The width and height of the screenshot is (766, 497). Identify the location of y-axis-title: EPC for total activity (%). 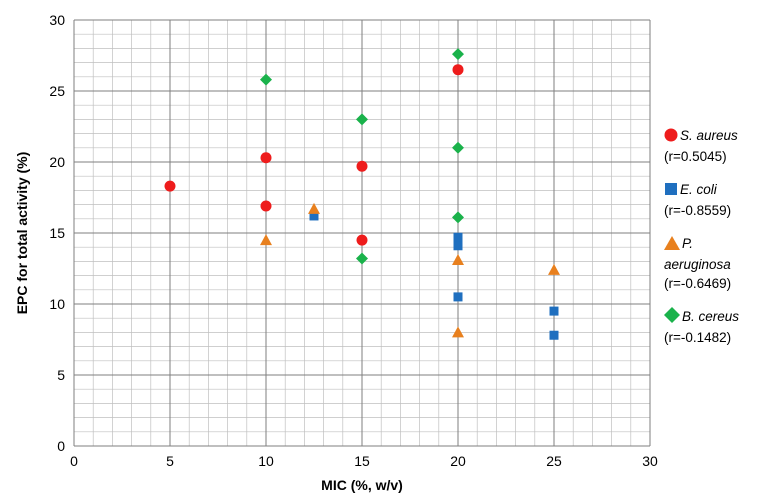
(22, 233).